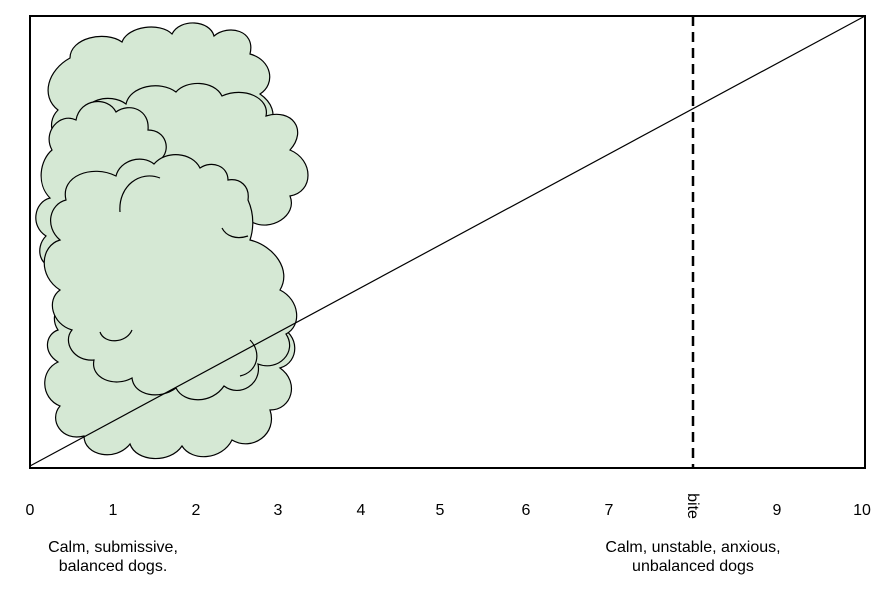 The width and height of the screenshot is (889, 590). What do you see at coordinates (609, 510) in the screenshot?
I see `tick-label: 7` at bounding box center [609, 510].